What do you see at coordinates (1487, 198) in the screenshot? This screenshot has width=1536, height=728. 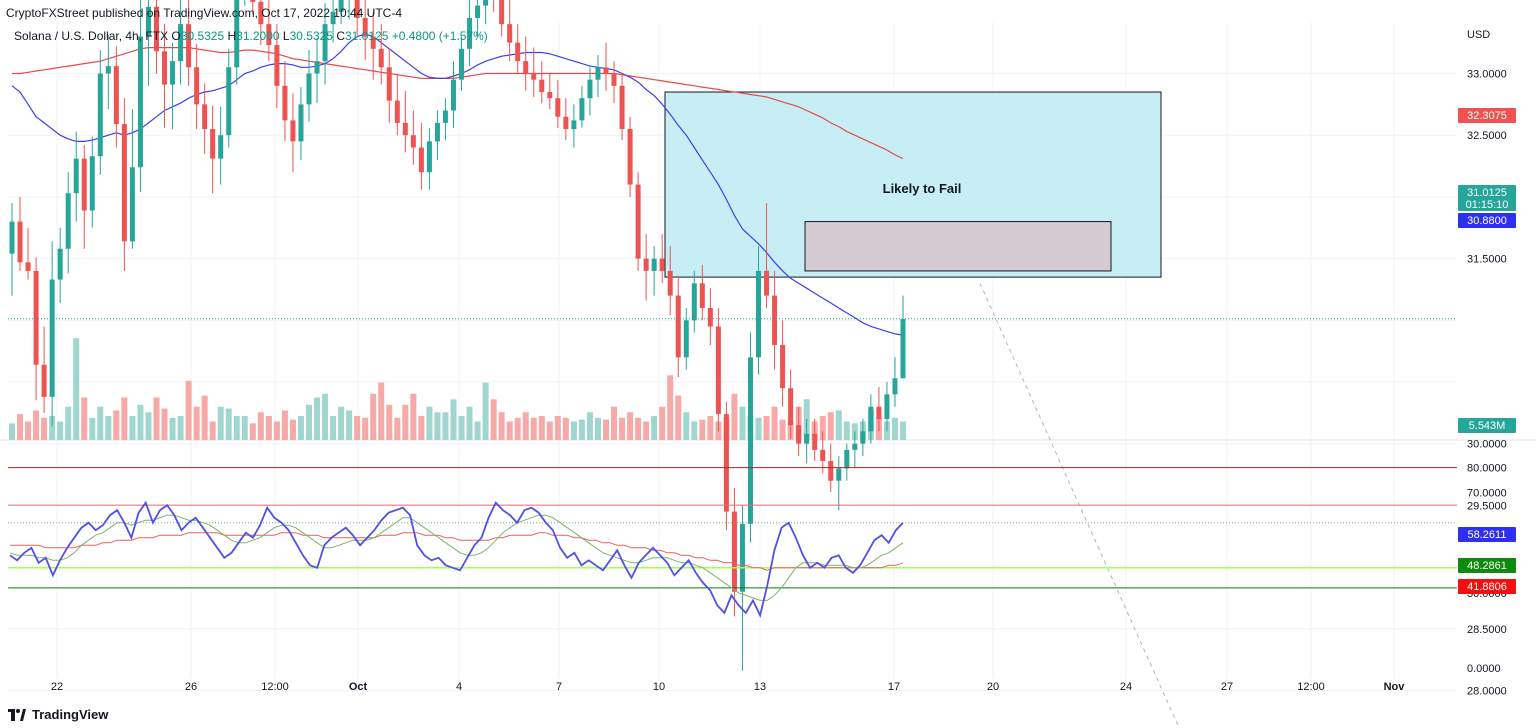 I see `price-tag-last-bg` at bounding box center [1487, 198].